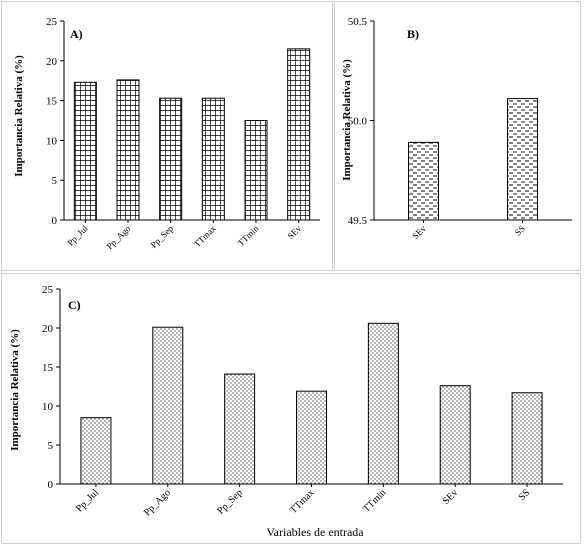 The image size is (584, 546). I want to click on panel-c-bar-ss, so click(527, 438).